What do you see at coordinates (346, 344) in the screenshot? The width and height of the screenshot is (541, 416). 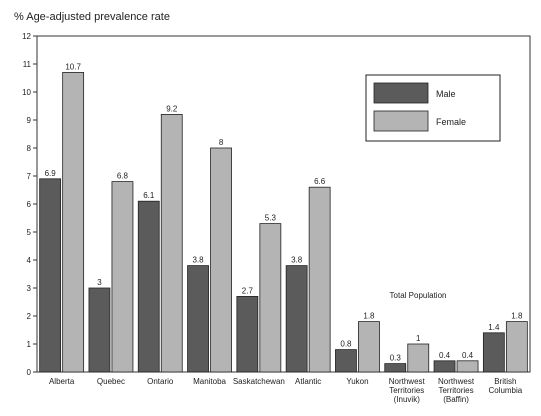 I see `bar-value-label: 0.8` at bounding box center [346, 344].